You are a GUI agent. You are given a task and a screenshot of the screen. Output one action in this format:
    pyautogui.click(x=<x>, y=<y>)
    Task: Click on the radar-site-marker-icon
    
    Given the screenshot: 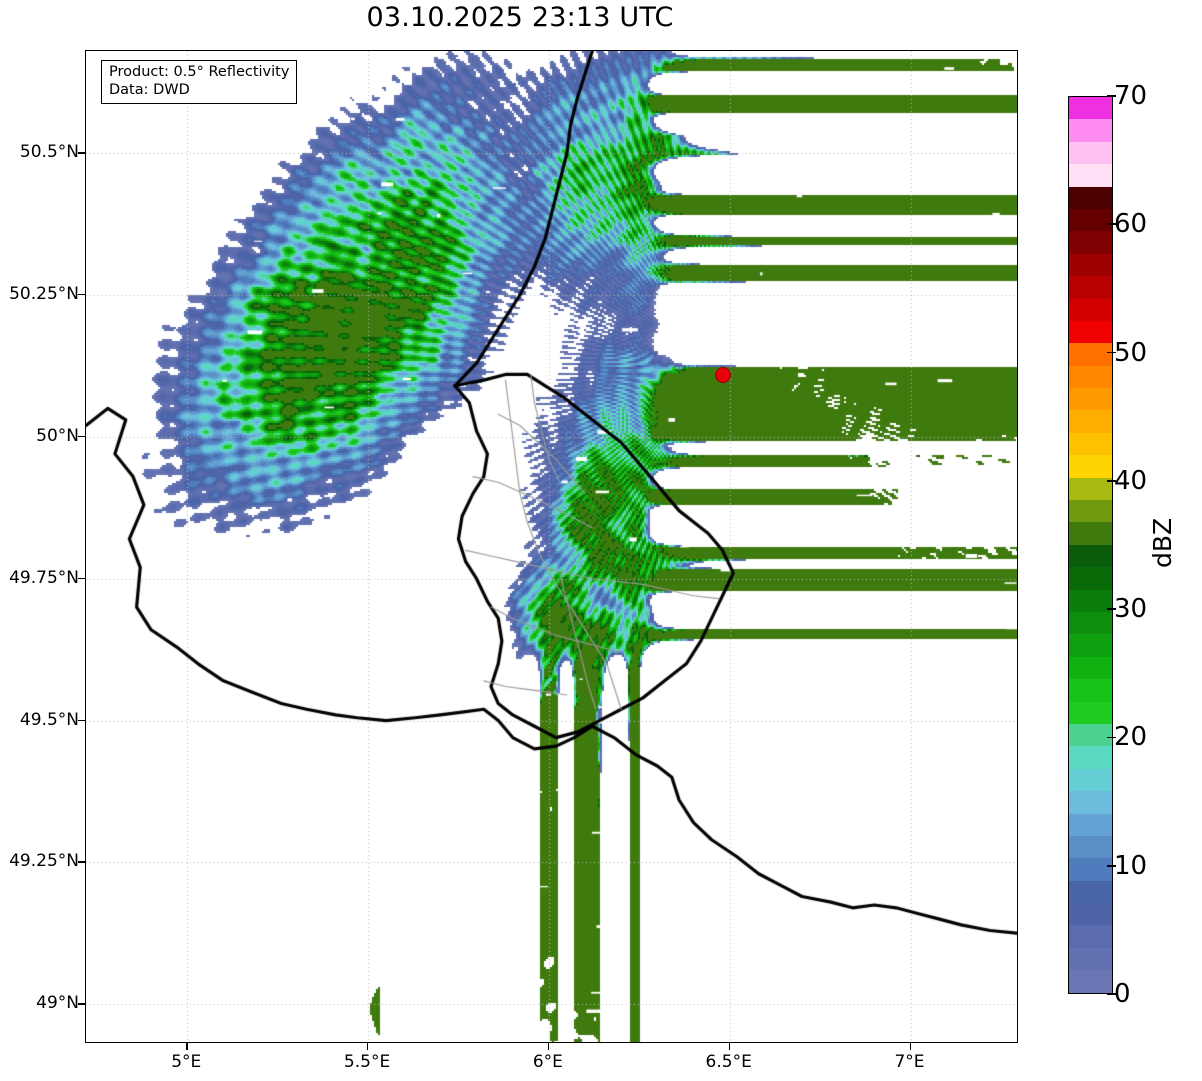 What is the action you would take?
    pyautogui.click(x=723, y=375)
    